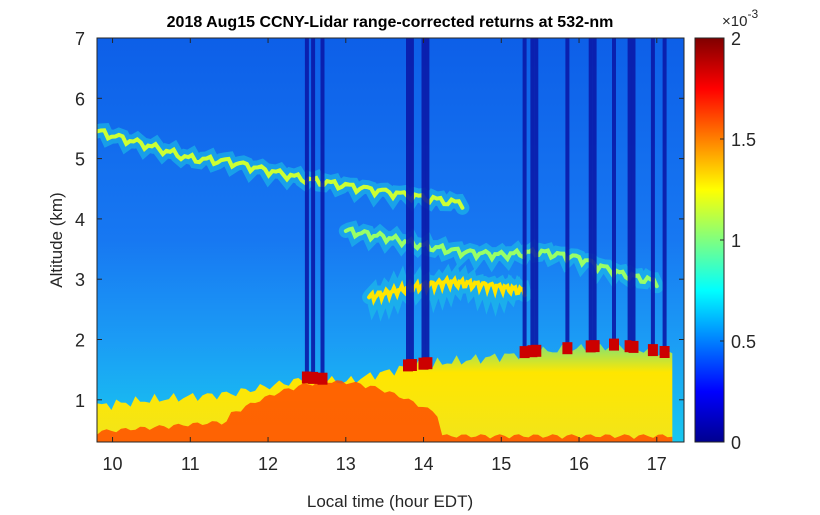 This screenshot has height=515, width=820. I want to click on colorbar-scale-base: ×10, so click(734, 21).